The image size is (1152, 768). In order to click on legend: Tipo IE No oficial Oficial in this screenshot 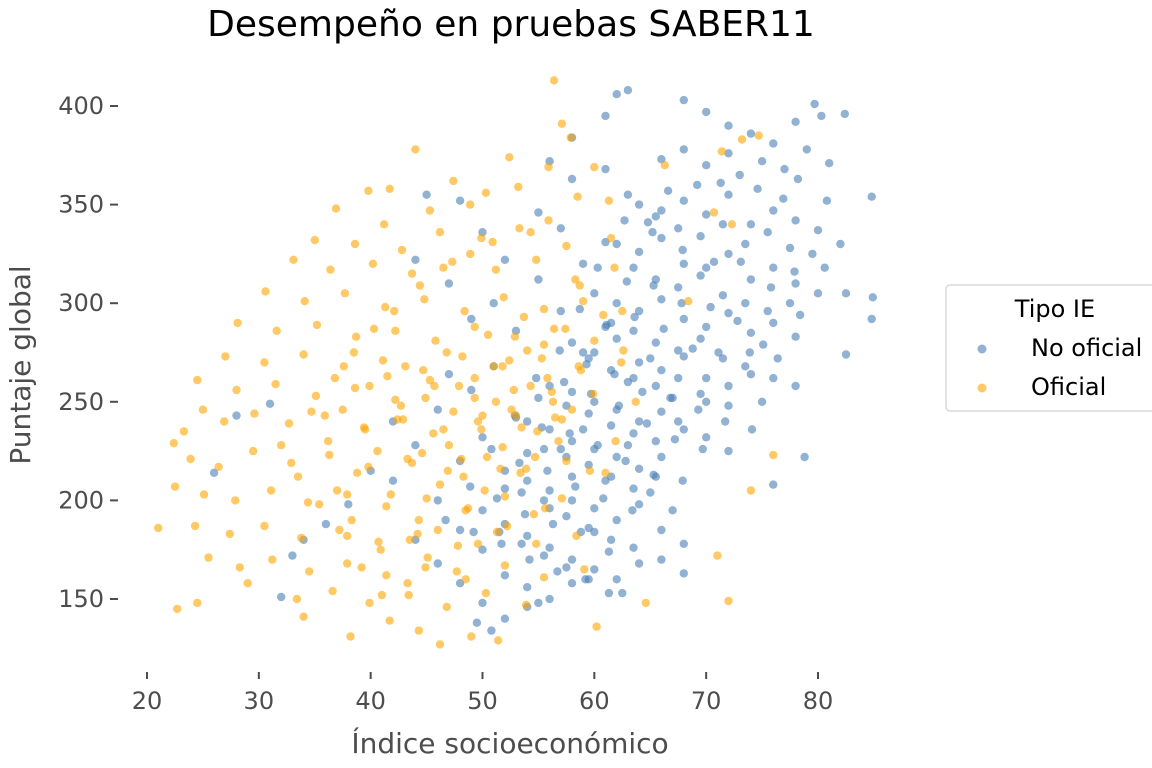, I will do `click(1048, 348)`.